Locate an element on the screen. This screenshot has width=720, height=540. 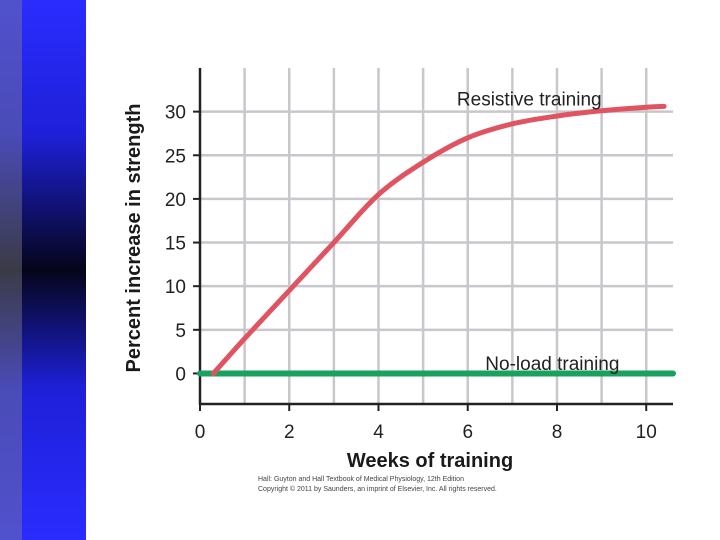
y-tick-label: 30 is located at coordinates (175, 113).